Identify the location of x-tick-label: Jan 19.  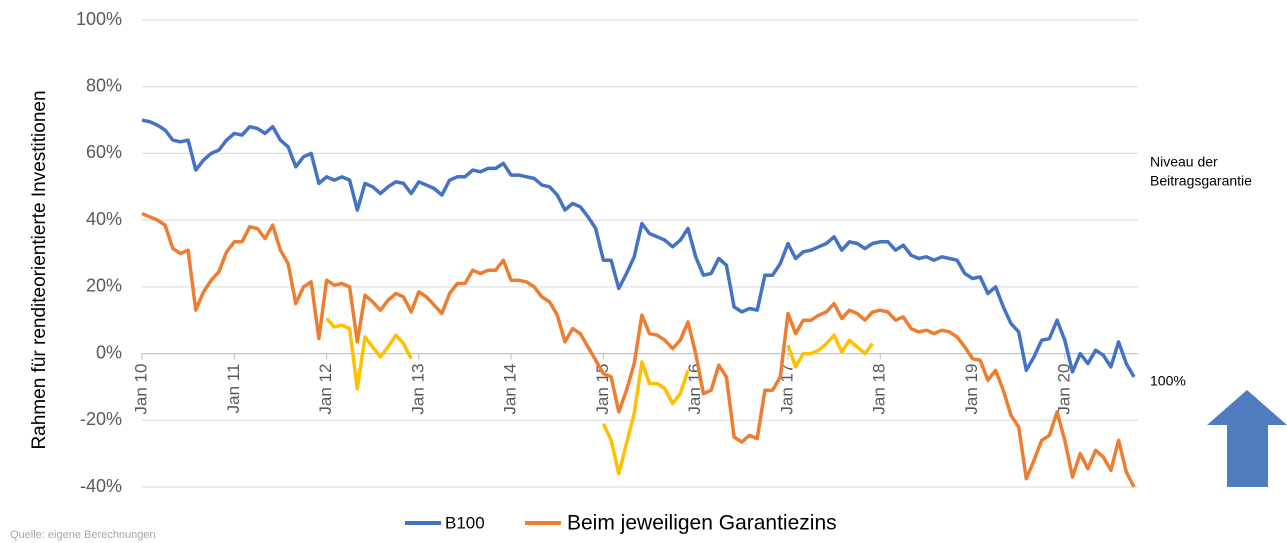
(971, 389).